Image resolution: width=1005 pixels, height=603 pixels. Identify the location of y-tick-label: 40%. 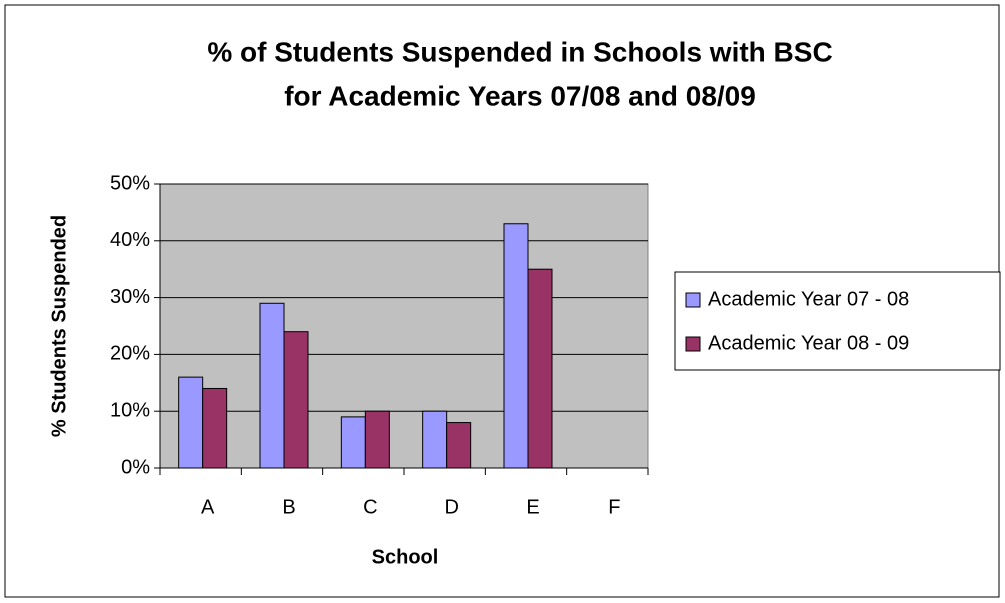
(130, 240).